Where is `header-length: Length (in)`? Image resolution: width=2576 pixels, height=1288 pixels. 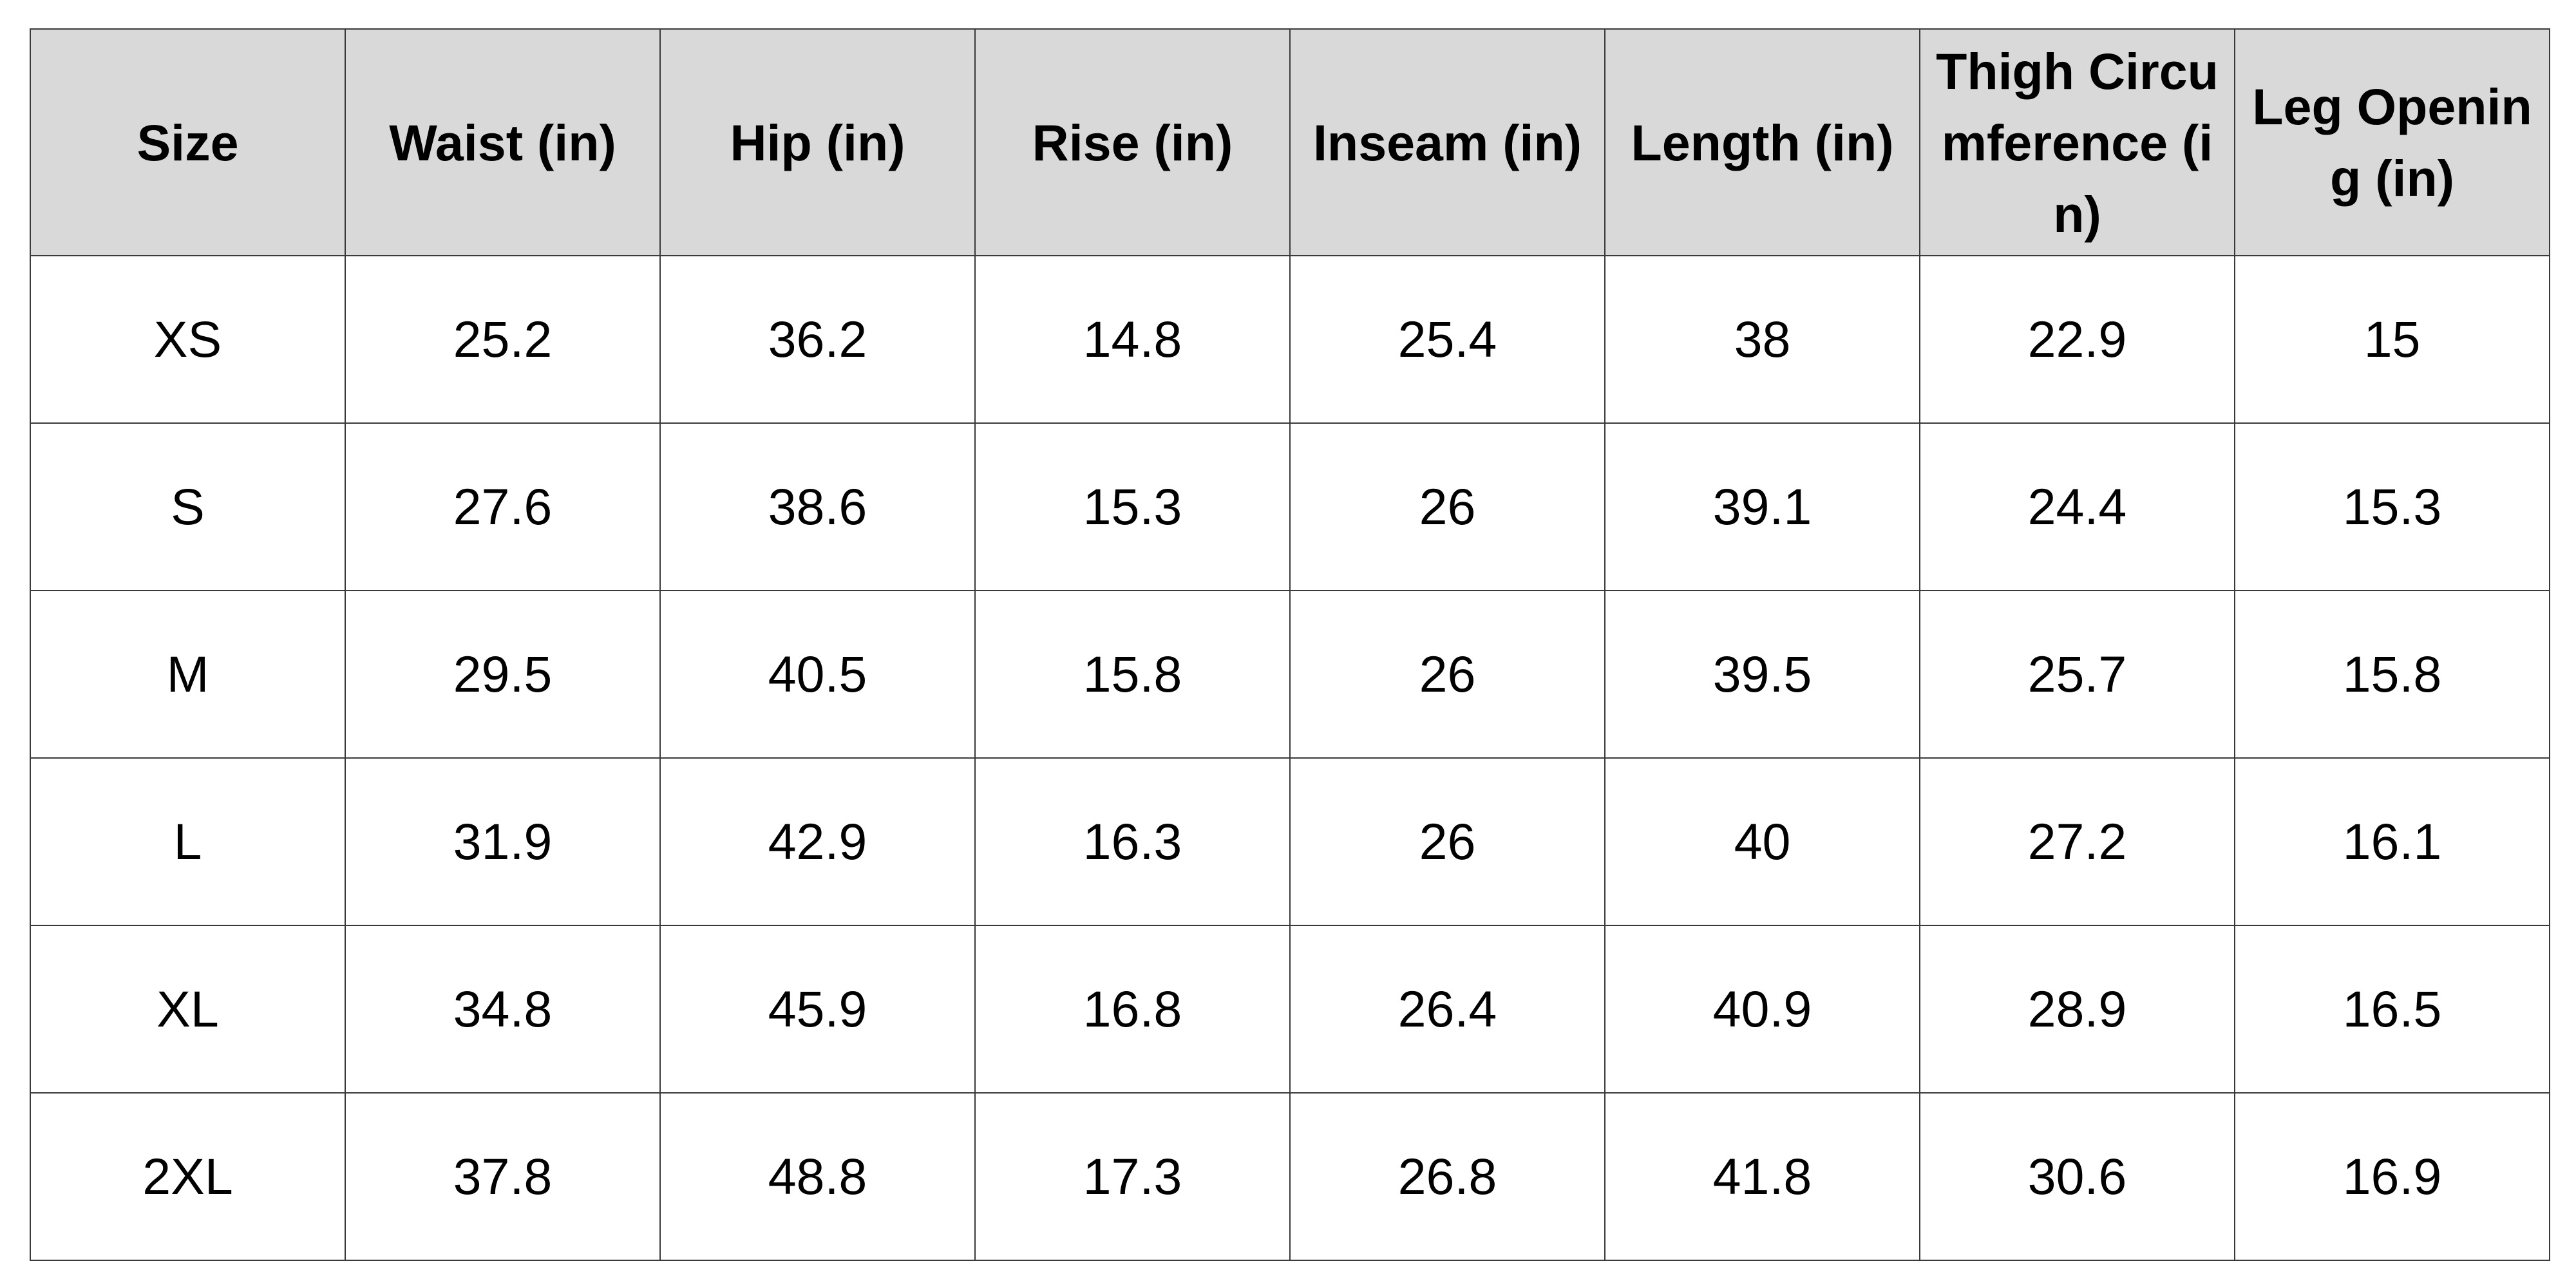
header-length: Length (in) is located at coordinates (1762, 142).